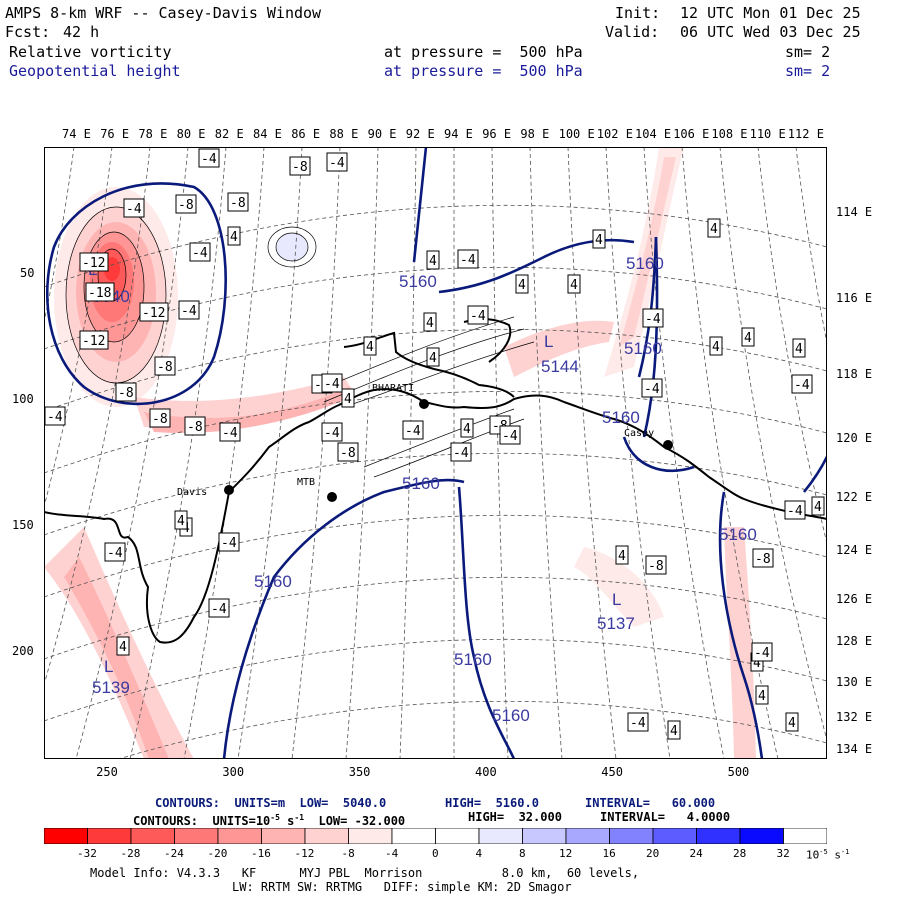 The width and height of the screenshot is (900, 900). I want to click on top-lon-label: 84 E, so click(267, 134).